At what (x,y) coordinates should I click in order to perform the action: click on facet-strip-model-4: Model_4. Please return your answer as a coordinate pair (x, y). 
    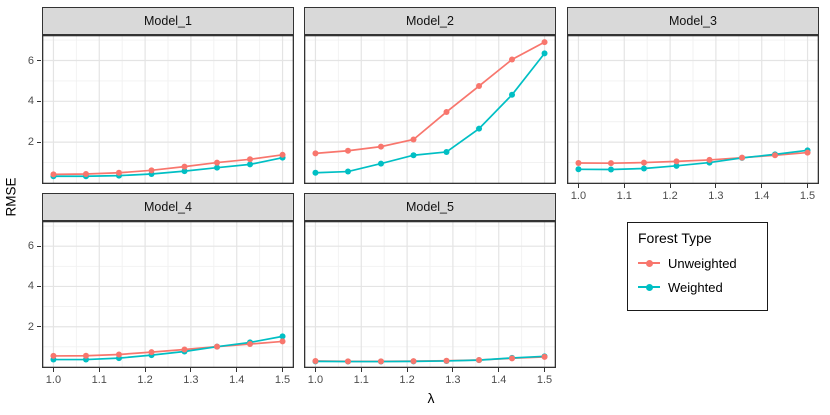
    Looking at the image, I should click on (168, 207).